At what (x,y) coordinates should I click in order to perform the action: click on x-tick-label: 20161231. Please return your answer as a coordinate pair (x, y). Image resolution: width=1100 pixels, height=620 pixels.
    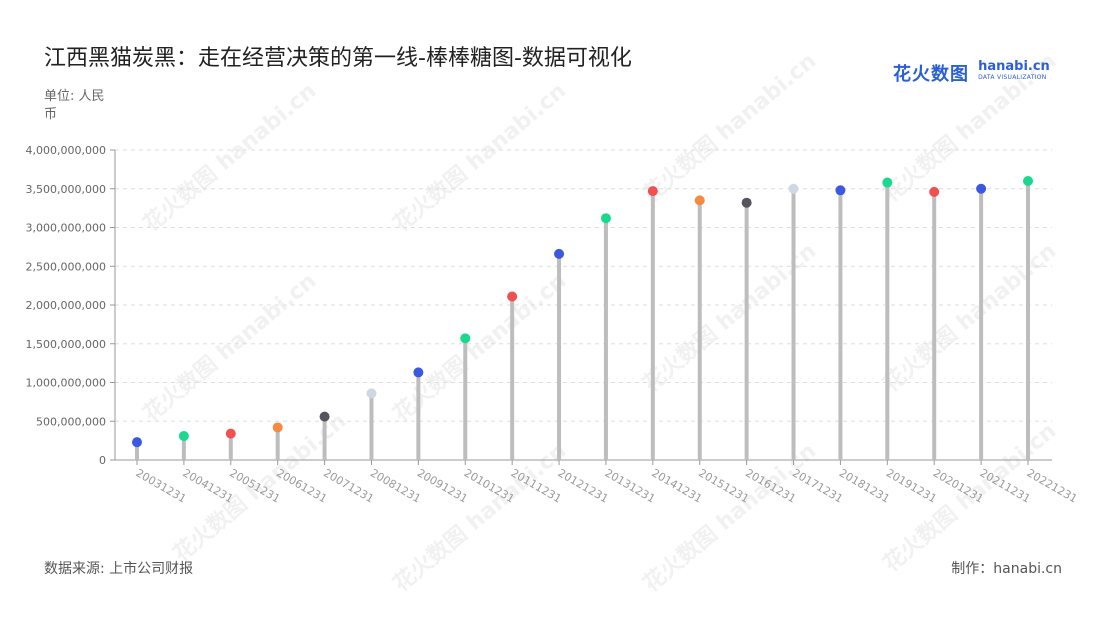
    Looking at the image, I should click on (770, 485).